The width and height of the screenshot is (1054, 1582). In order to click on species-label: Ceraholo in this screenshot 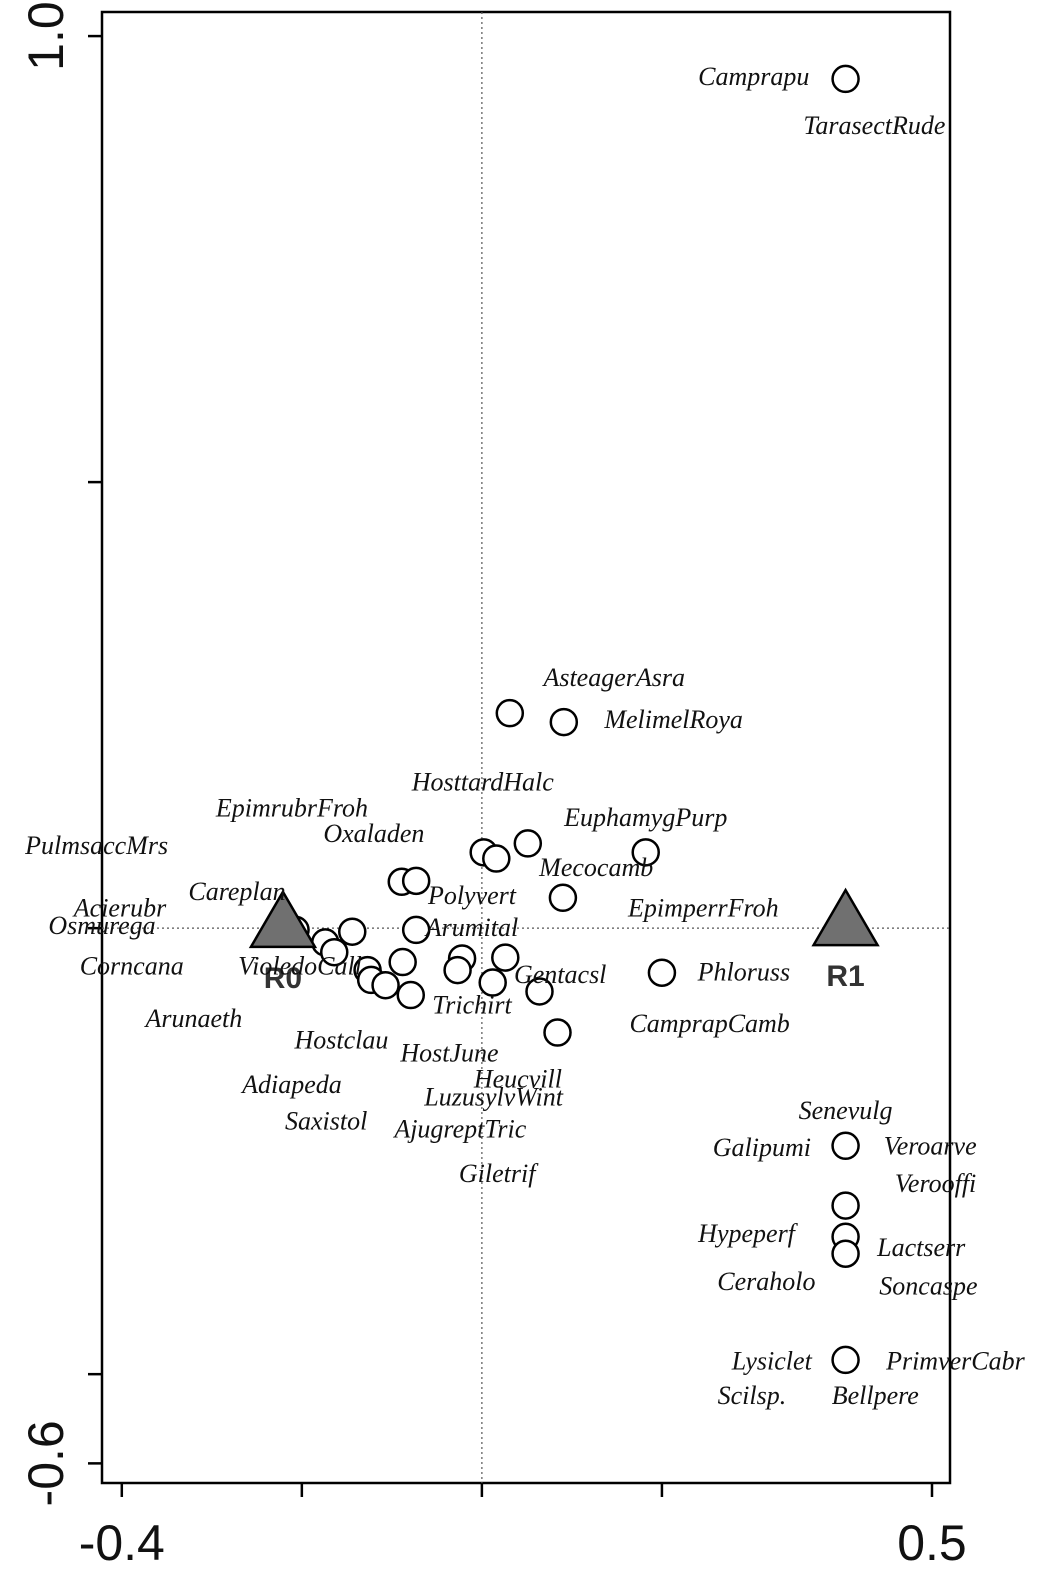, I will do `click(766, 1281)`.